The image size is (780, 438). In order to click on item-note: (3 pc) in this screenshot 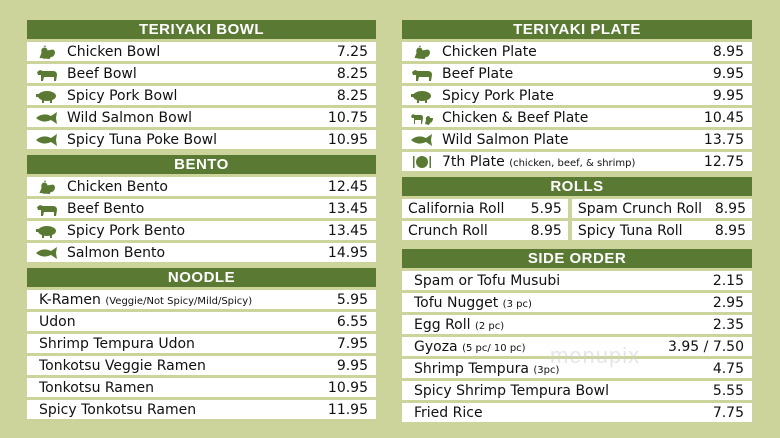, I will do `click(517, 304)`.